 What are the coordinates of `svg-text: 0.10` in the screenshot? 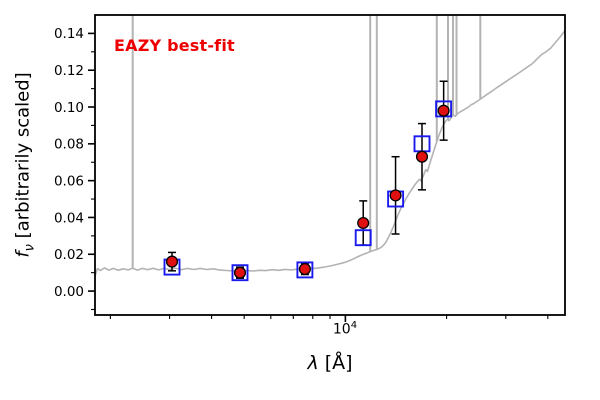 It's located at (69, 108).